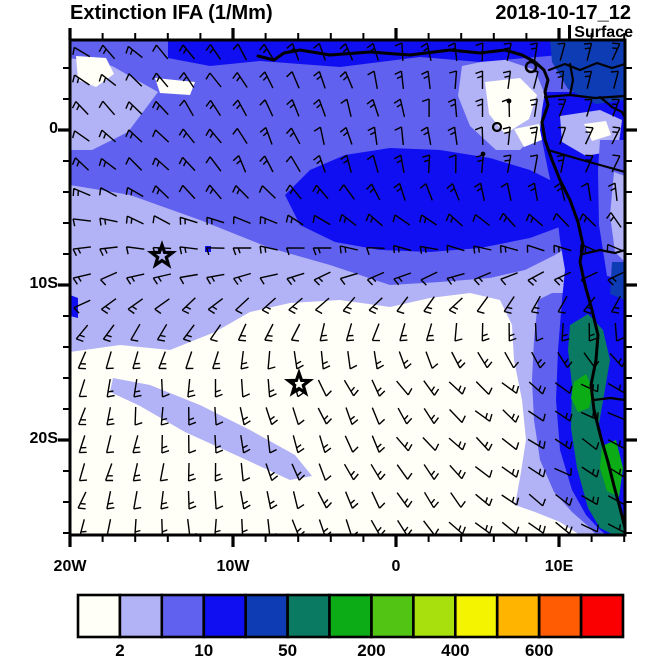  I want to click on x-axis-tick-label-0: 20W, so click(70, 566).